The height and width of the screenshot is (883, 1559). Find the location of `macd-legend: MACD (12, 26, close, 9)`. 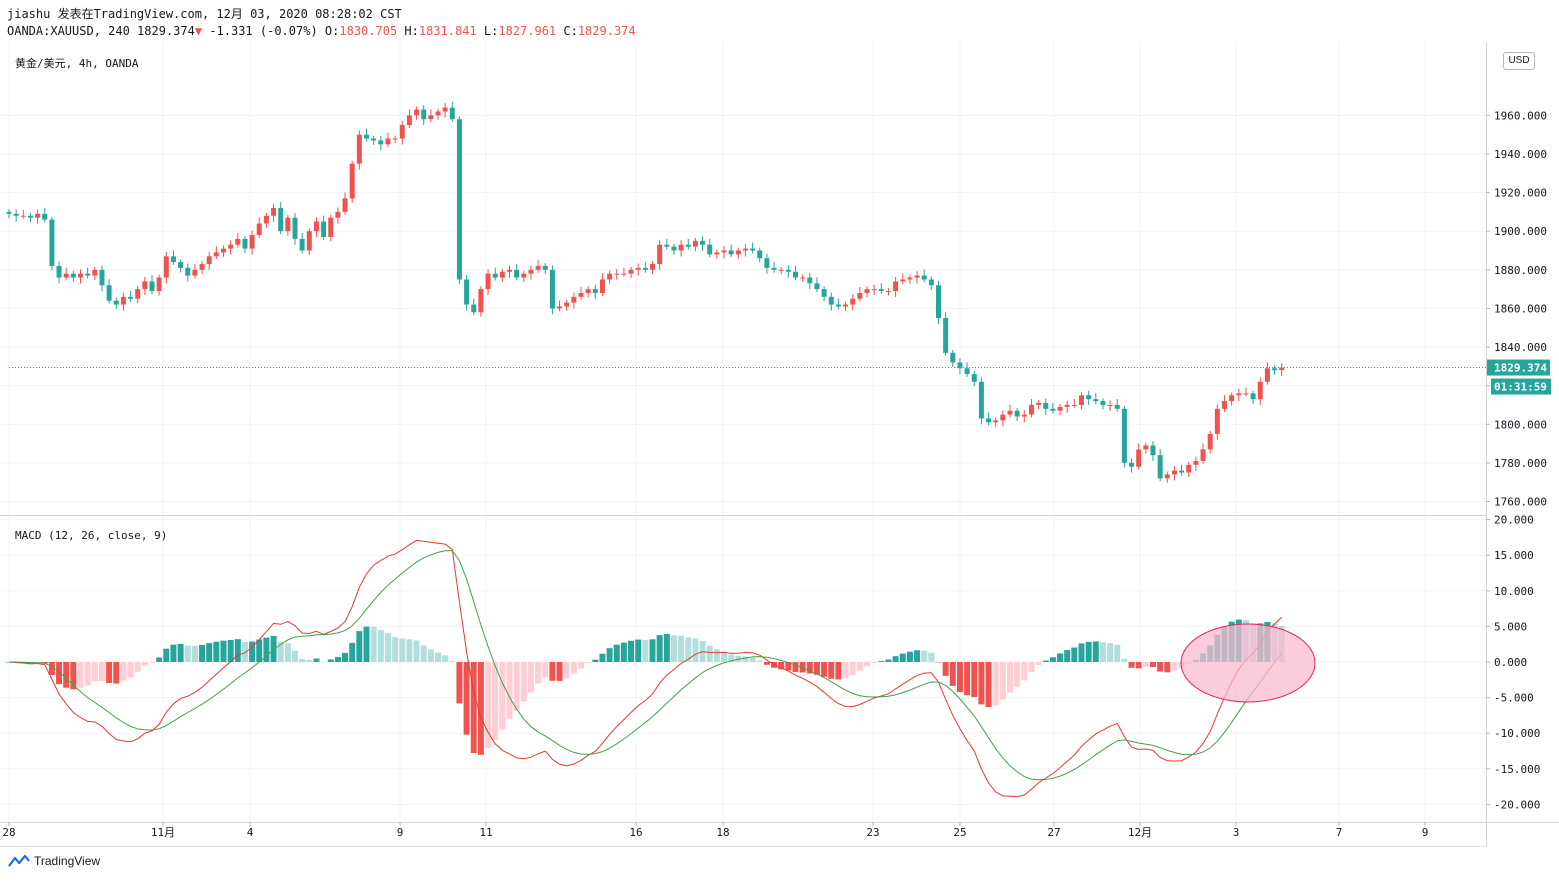

macd-legend: MACD (12, 26, close, 9) is located at coordinates (91, 535).